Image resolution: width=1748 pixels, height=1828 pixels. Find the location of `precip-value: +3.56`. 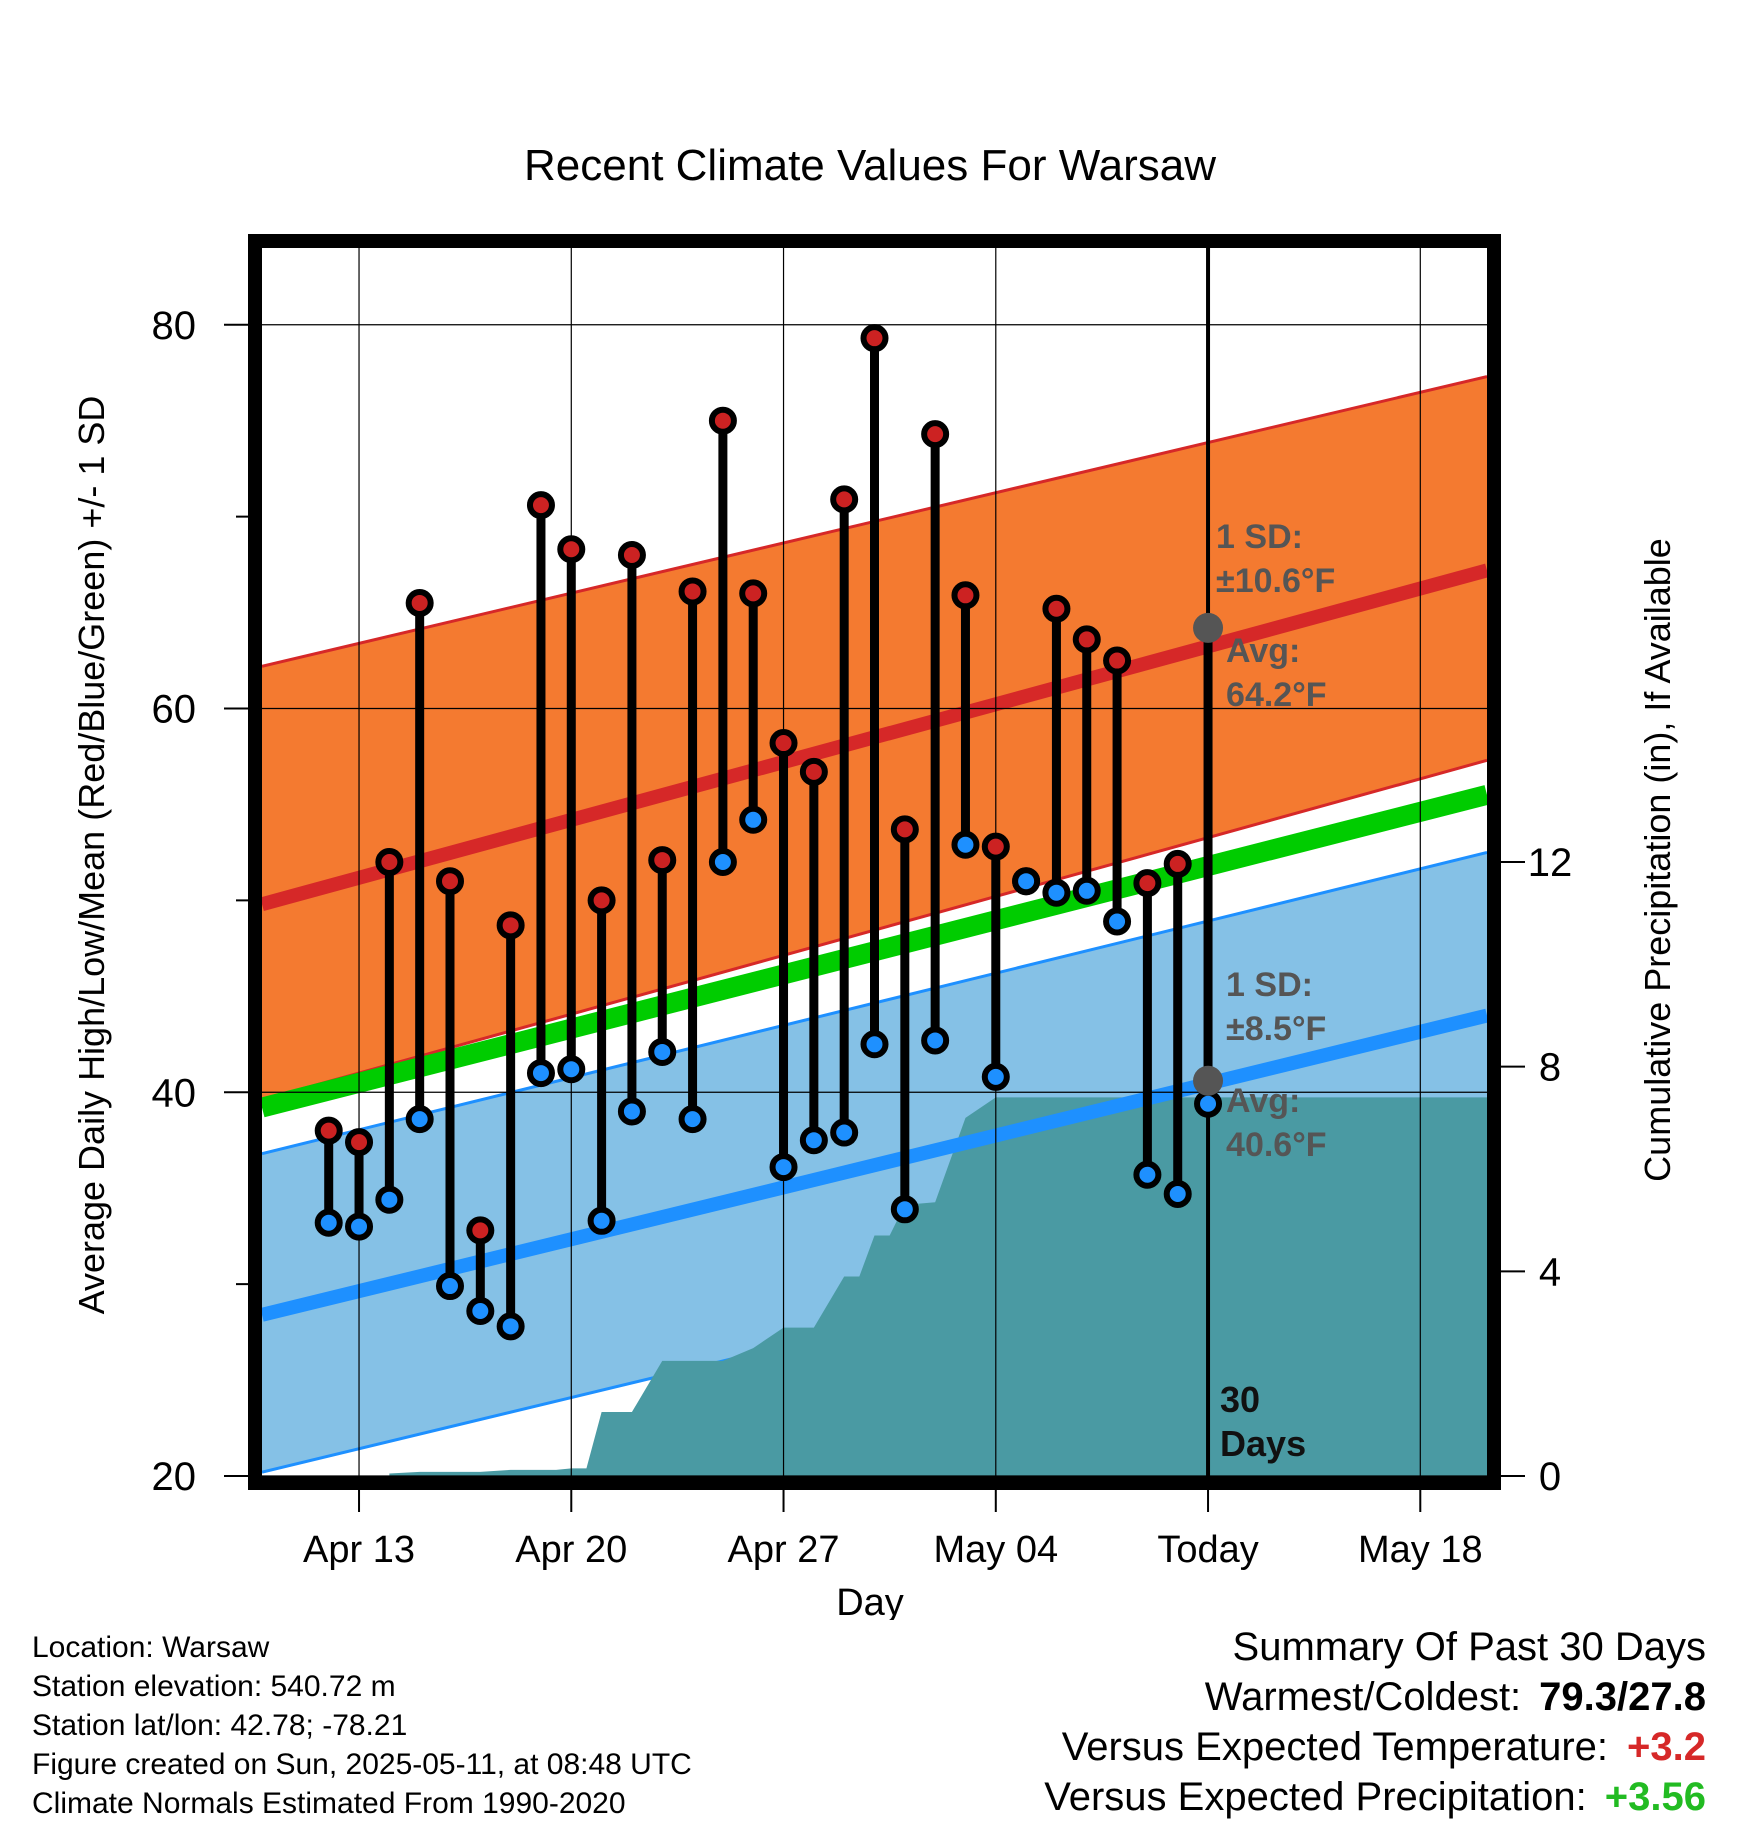

precip-value: +3.56 is located at coordinates (1655, 1797).